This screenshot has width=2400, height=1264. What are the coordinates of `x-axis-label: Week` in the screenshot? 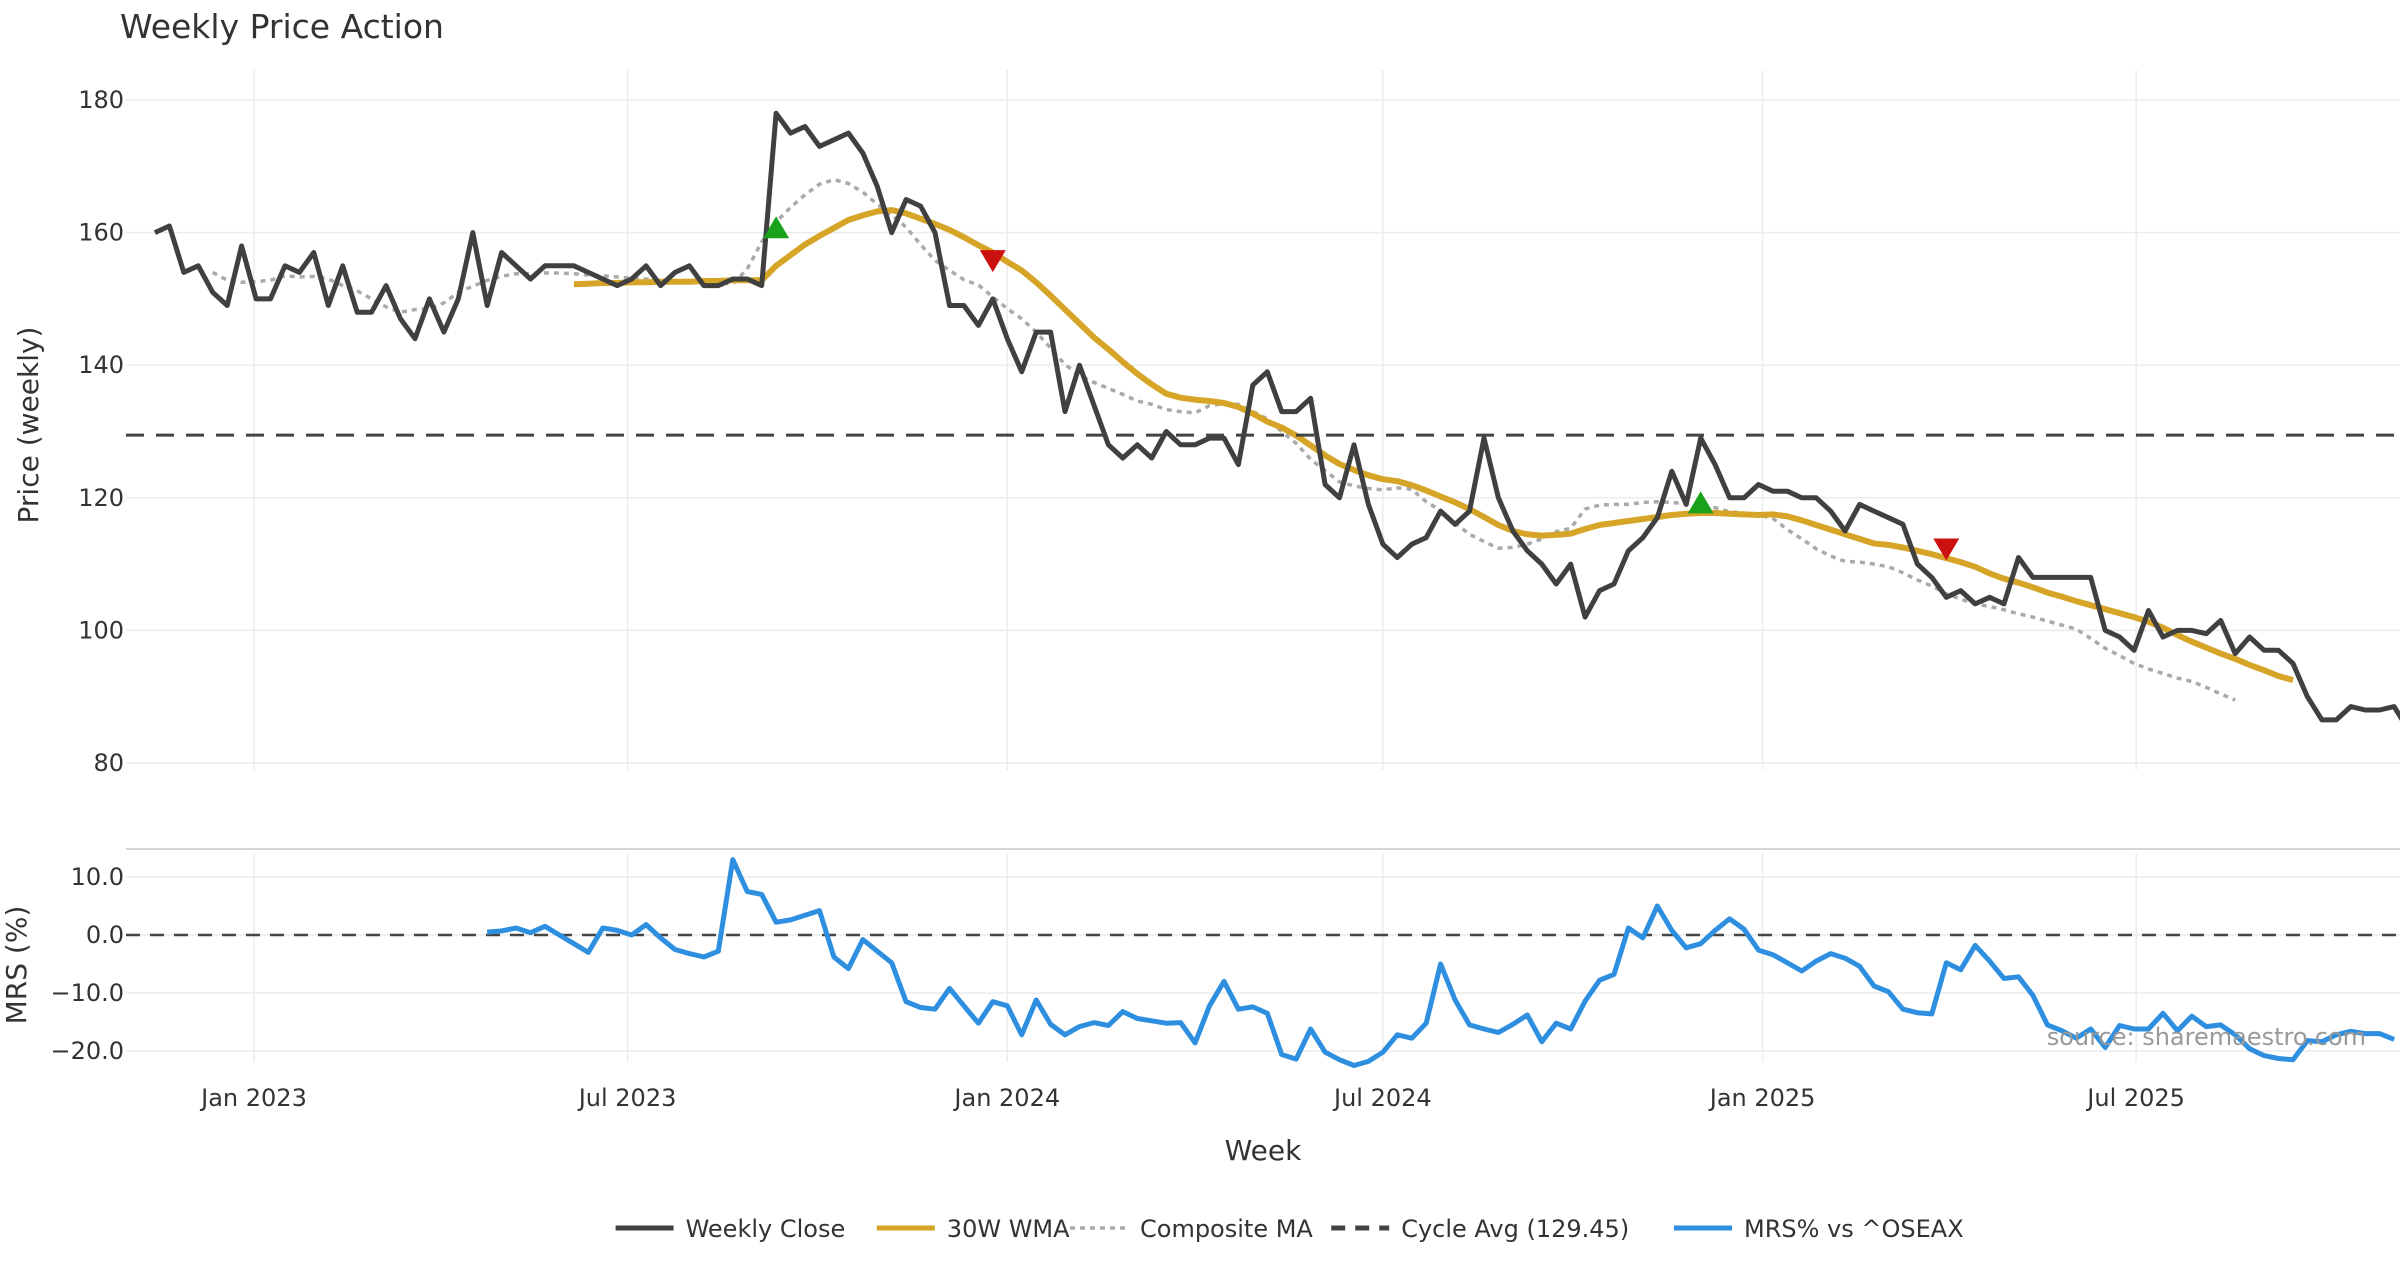 It's located at (1263, 1150).